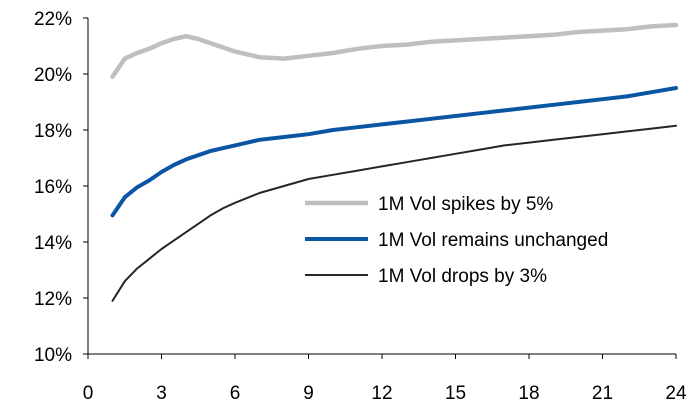  I want to click on x-tick-label: 24, so click(676, 393).